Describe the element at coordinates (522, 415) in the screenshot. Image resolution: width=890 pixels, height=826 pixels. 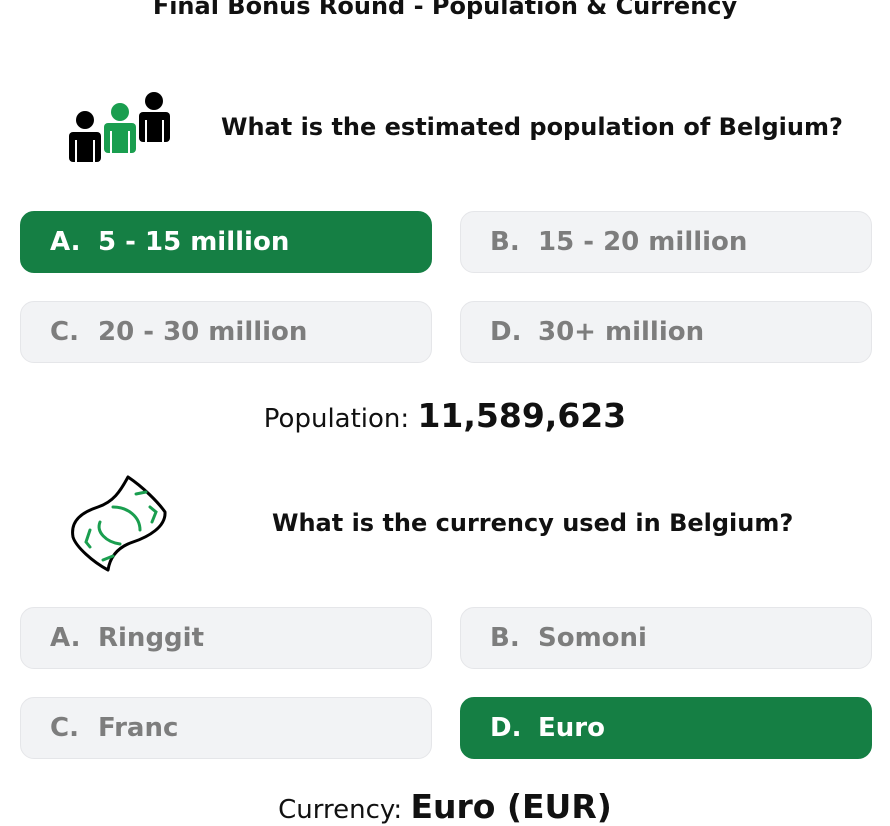
I see `result-value: 11,589,623` at that location.